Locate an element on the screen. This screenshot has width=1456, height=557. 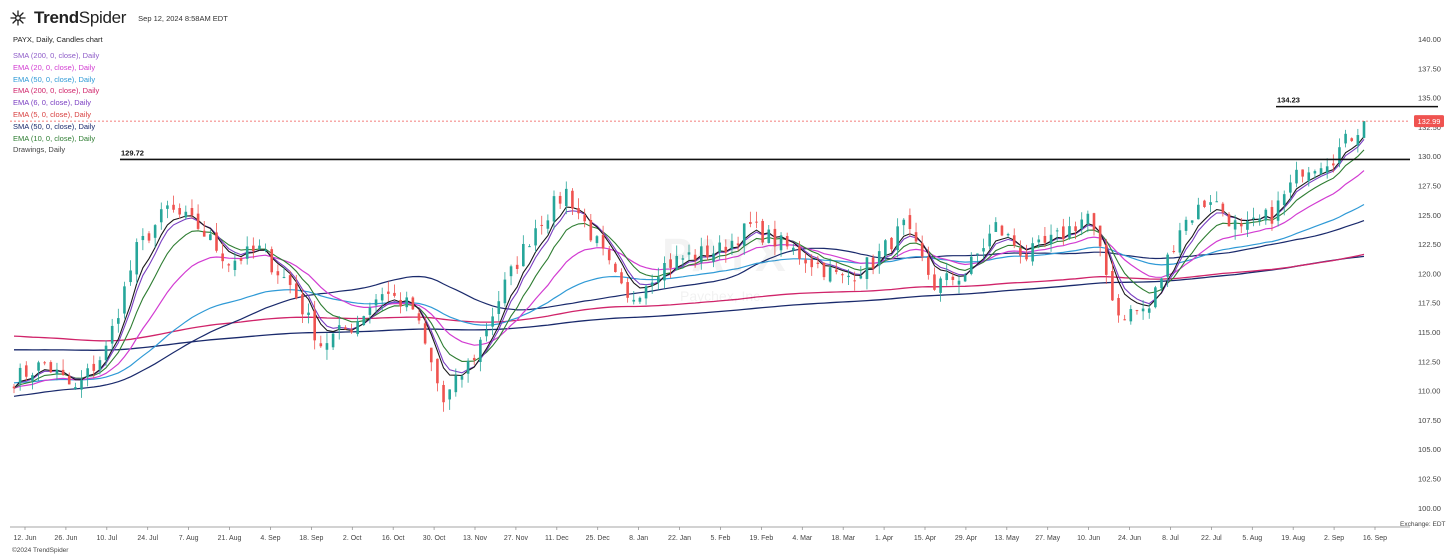
legend-item: EMA (20, 0, close), Daily is located at coordinates (54, 67).